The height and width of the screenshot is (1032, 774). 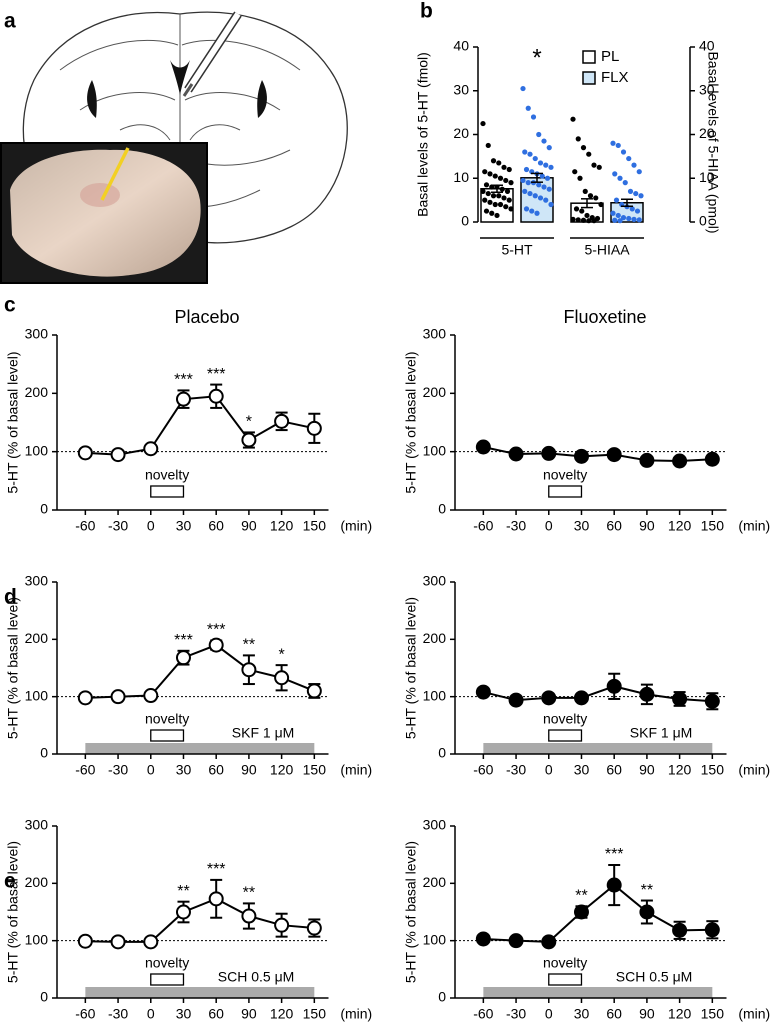 I want to click on legend-swatch, so click(x=589, y=57).